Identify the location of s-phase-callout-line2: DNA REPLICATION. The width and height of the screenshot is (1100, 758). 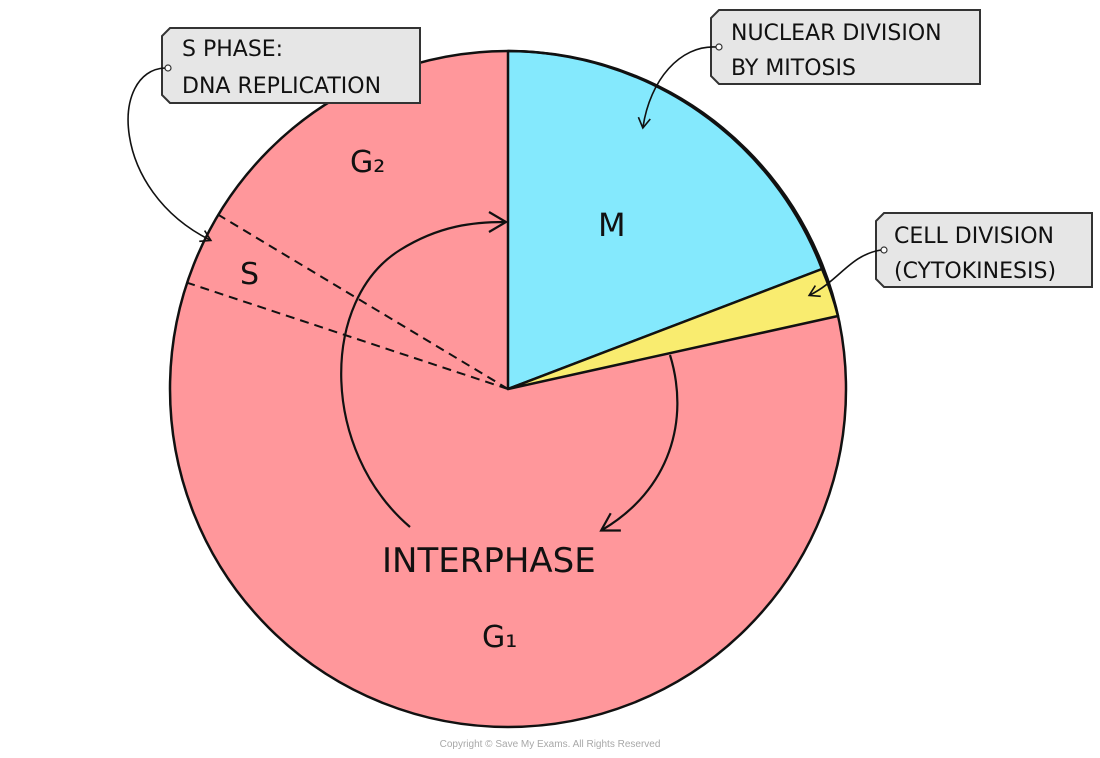
(281, 86).